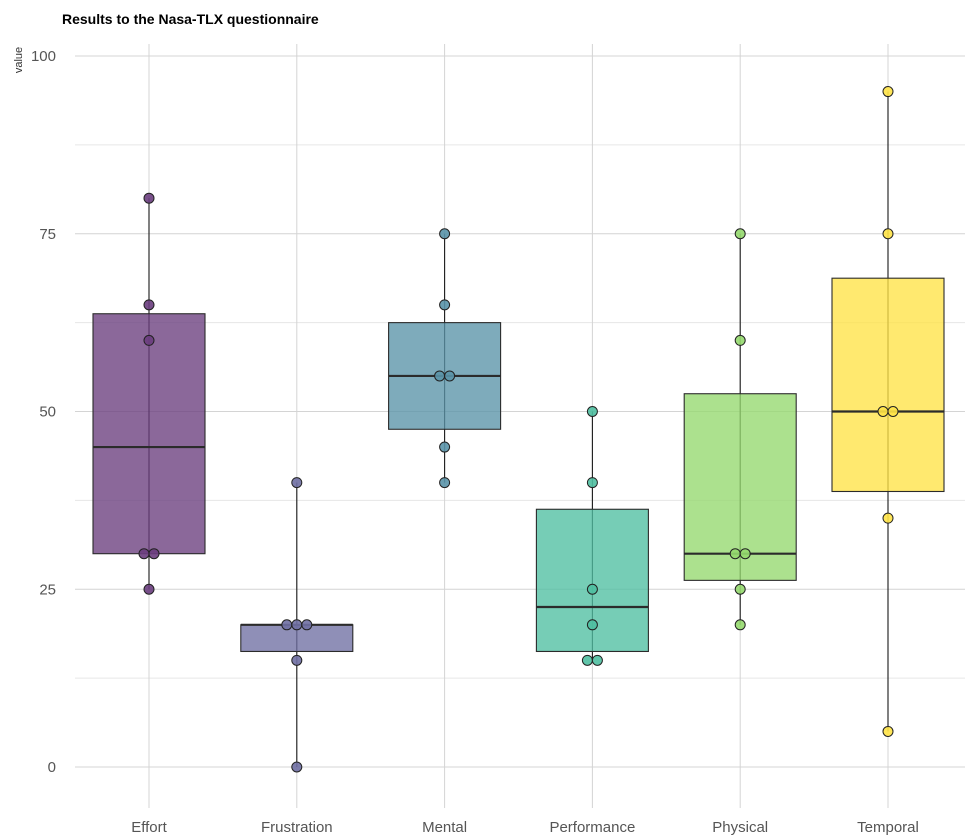 Image resolution: width=965 pixels, height=839 pixels. I want to click on y-tick-label: 75, so click(47, 234).